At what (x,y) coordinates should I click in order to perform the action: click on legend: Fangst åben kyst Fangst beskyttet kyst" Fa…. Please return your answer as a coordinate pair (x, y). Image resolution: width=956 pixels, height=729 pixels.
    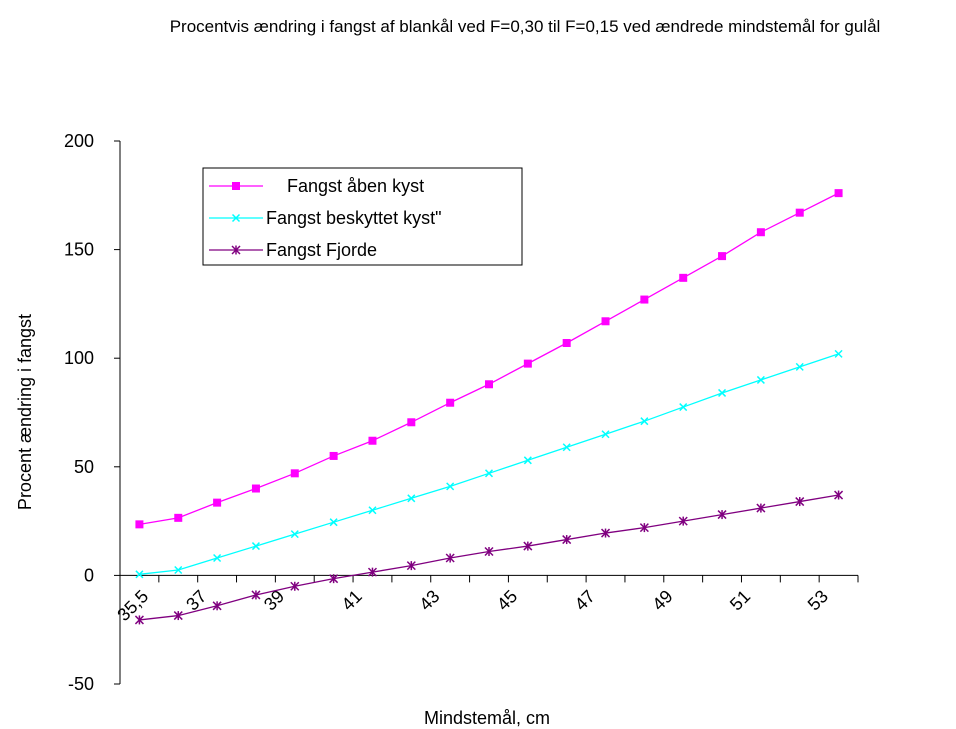
    Looking at the image, I should click on (362, 216).